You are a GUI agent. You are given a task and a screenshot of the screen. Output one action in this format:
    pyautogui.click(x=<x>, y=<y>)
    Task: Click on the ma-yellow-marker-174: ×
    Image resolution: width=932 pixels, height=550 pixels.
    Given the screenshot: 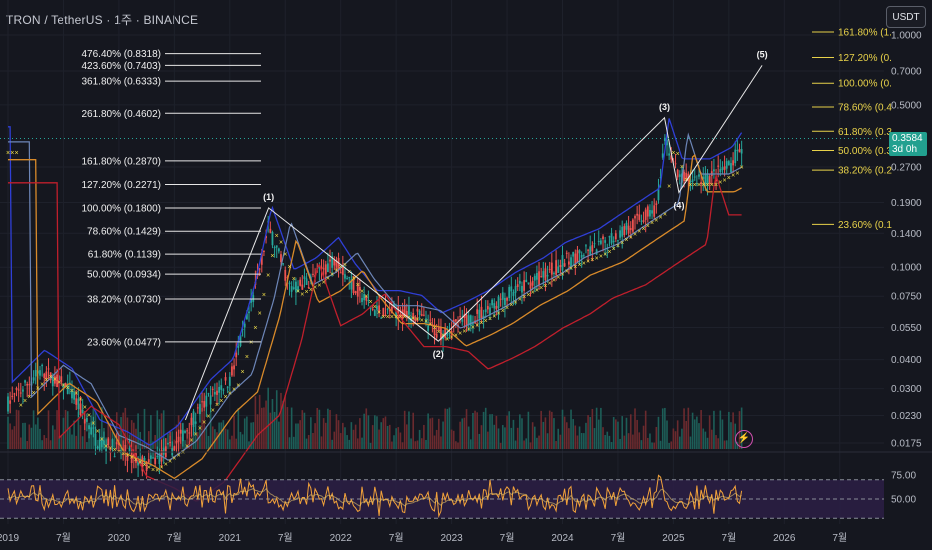 What is the action you would take?
    pyautogui.click(x=379, y=312)
    